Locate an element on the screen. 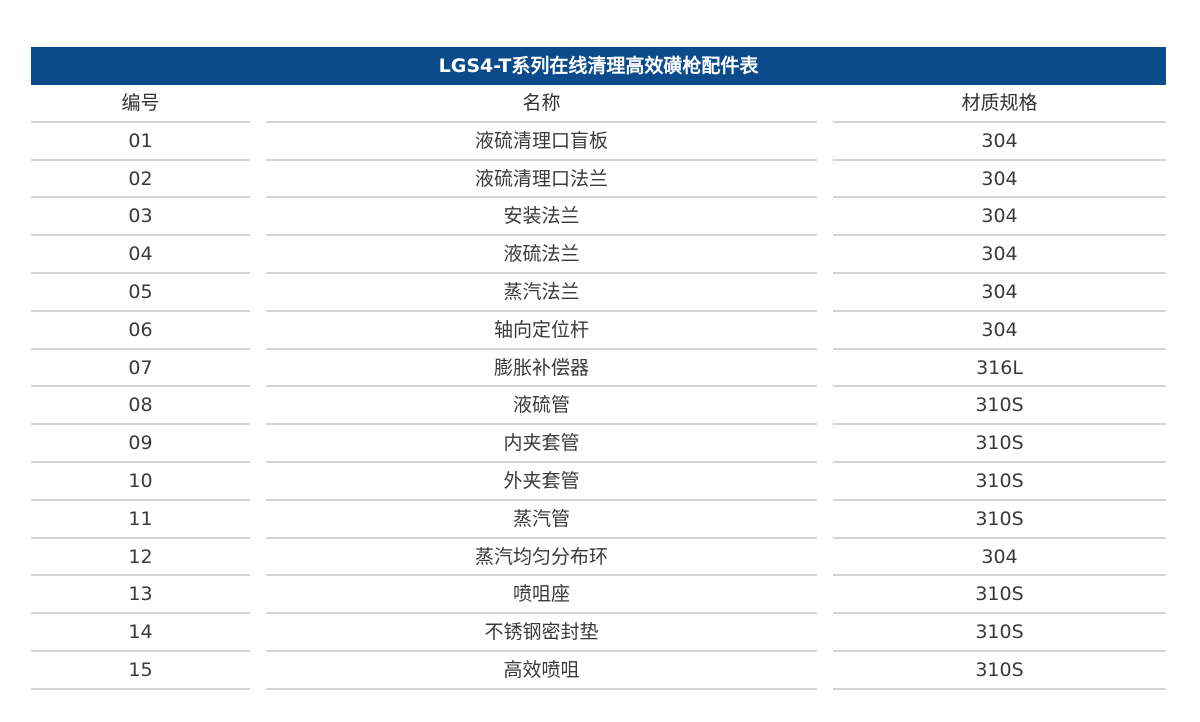 Image resolution: width=1200 pixels, height=722 pixels. table-row: 04 液硫法兰 304 is located at coordinates (598, 255).